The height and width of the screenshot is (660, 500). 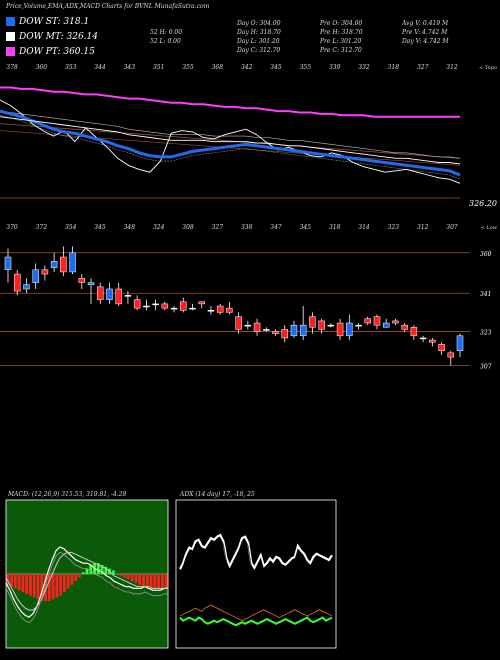 What do you see at coordinates (166, 32) in the screenshot?
I see `stat-52h: 52 H: 0.00` at bounding box center [166, 32].